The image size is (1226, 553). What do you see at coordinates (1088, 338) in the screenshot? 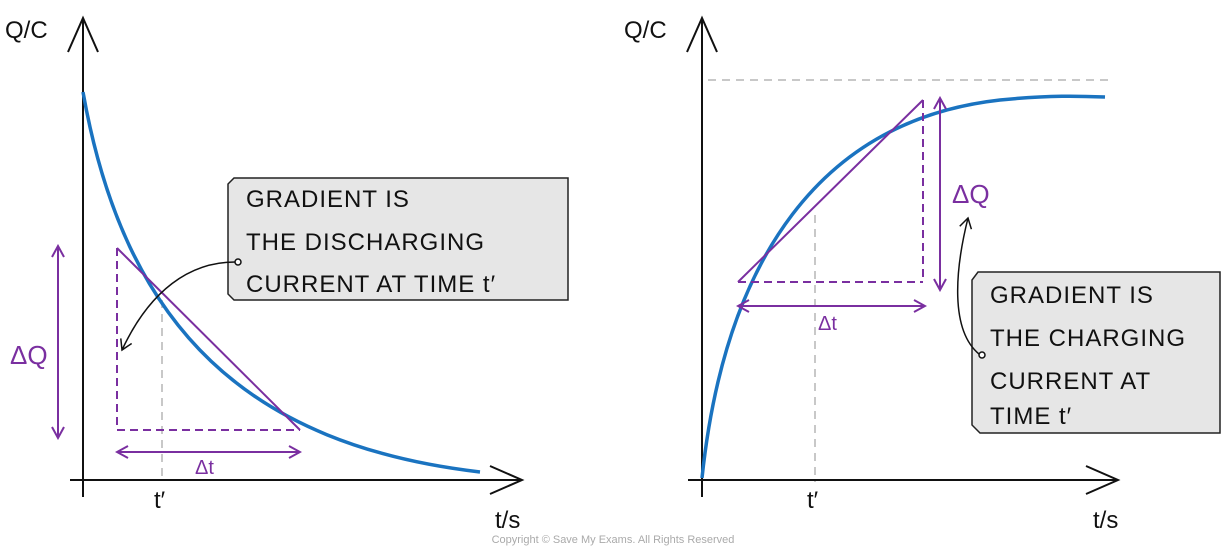
I see `callout-line-2: THE CHARGING` at bounding box center [1088, 338].